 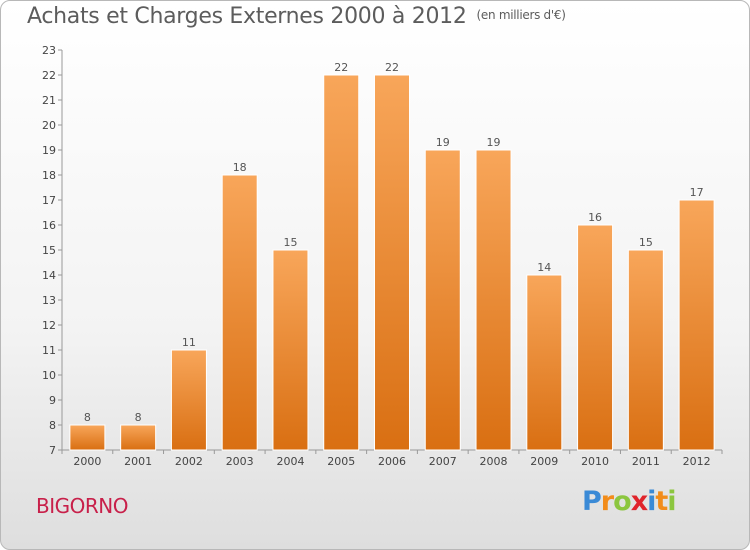 I want to click on title-unit: (en milliers d'€), so click(x=521, y=15).